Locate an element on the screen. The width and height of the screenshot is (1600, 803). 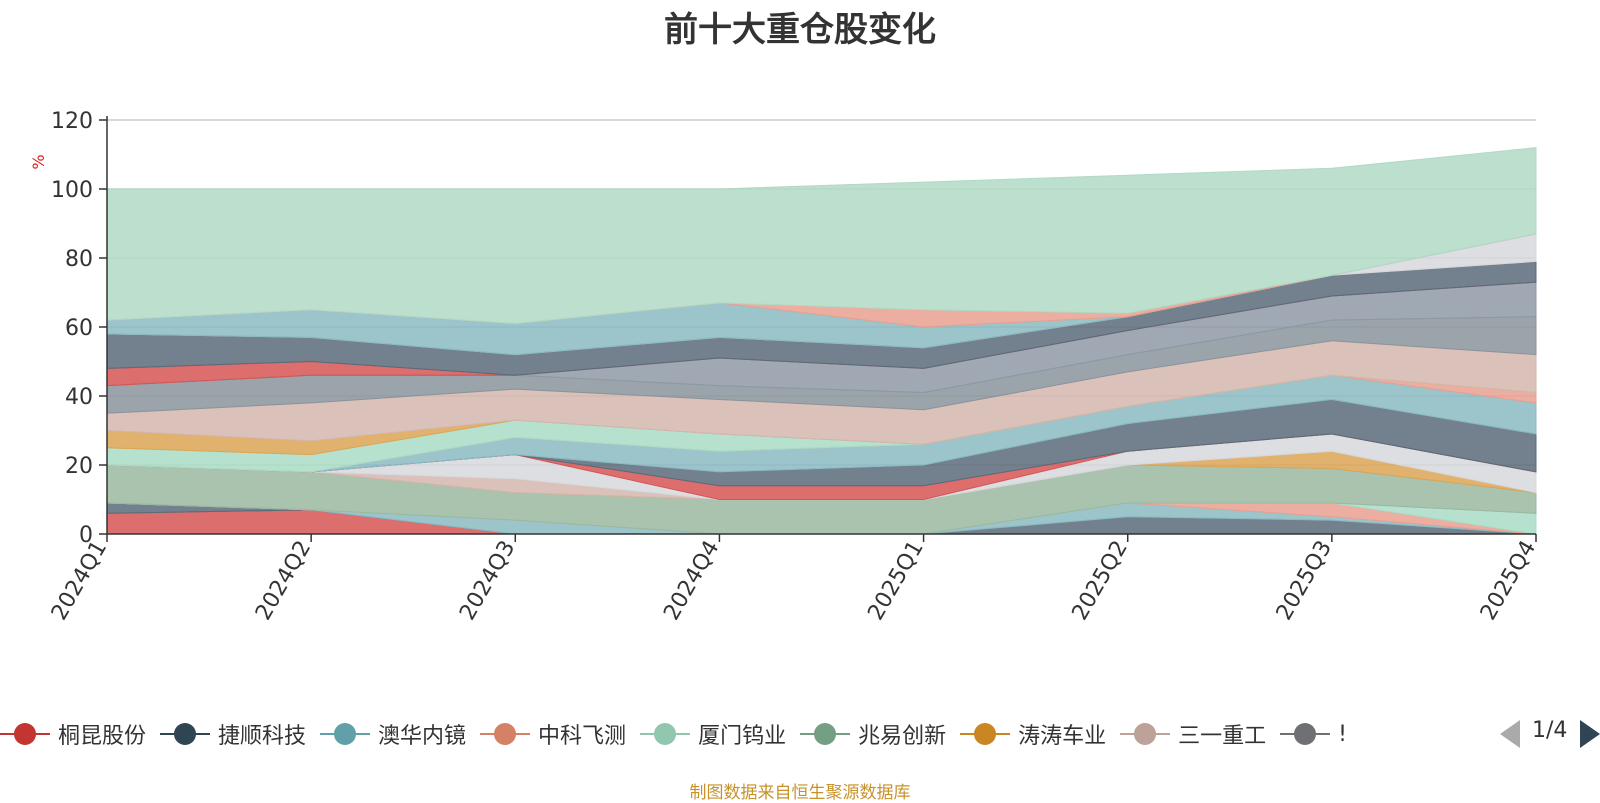
x-tick-label: 2025Q1 is located at coordinates (895, 581).